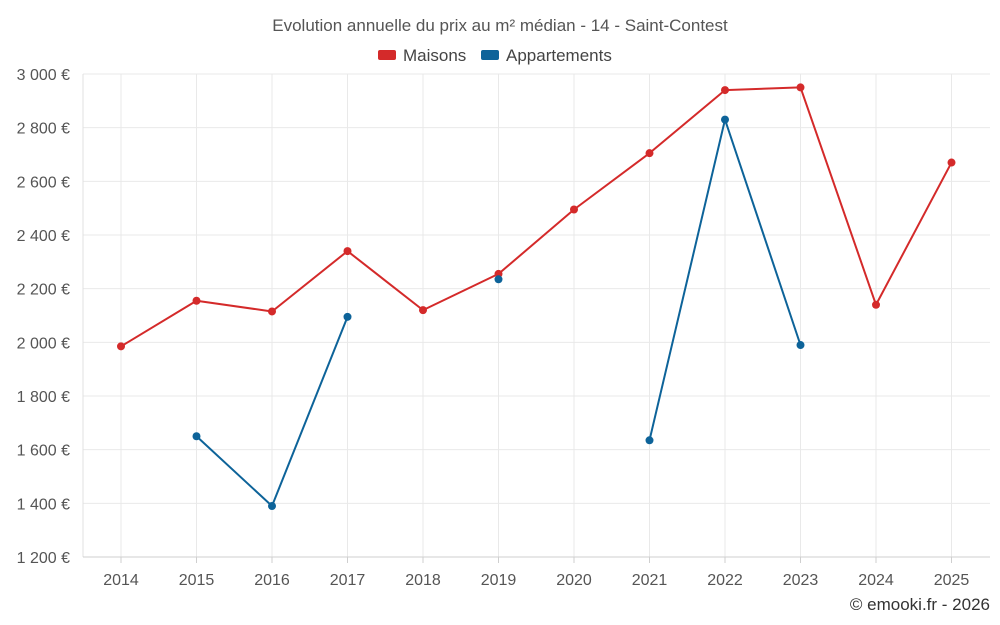  What do you see at coordinates (43, 451) in the screenshot?
I see `y-tick-label: 1 600 €` at bounding box center [43, 451].